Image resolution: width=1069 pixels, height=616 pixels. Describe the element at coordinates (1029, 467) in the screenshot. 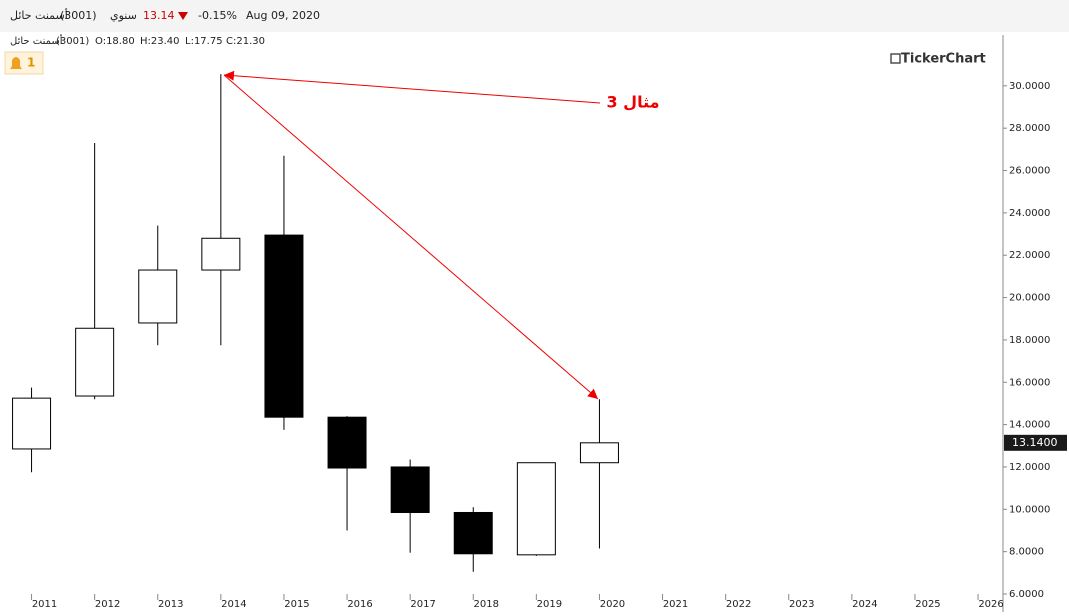

I see `y-tick-label: 12.0000` at that location.